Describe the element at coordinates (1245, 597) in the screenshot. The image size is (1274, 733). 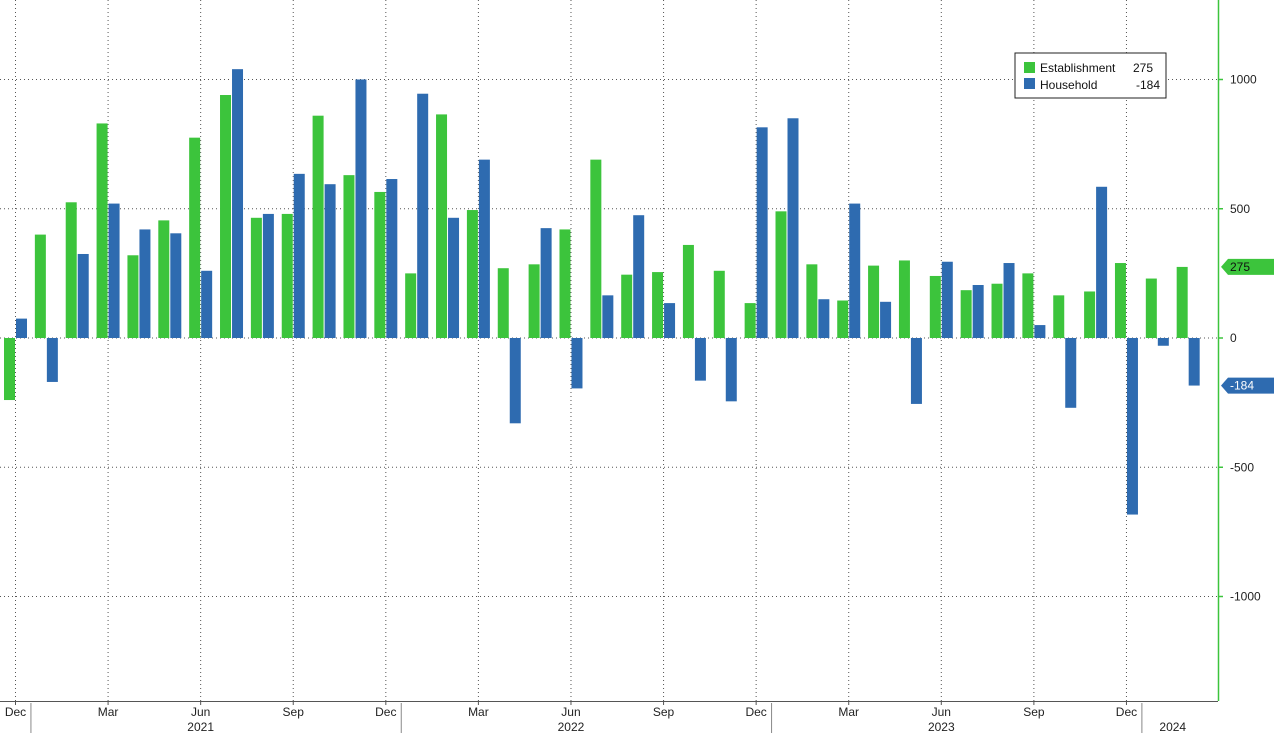
I see `y-tick-label: -1000` at that location.